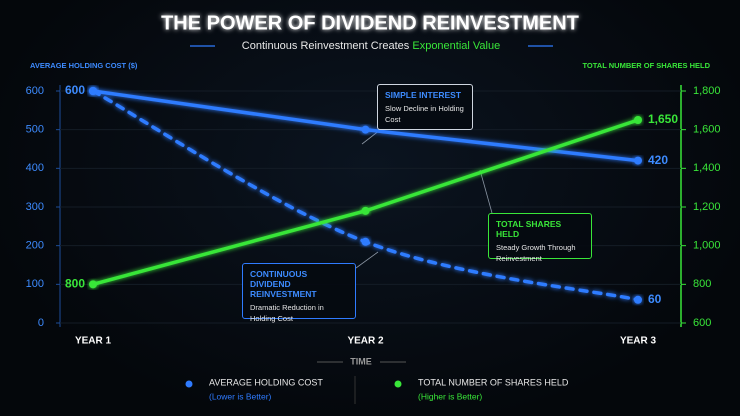 Image resolution: width=740 pixels, height=416 pixels. Describe the element at coordinates (707, 130) in the screenshot. I see `y2-tick-label: 1,600` at that location.